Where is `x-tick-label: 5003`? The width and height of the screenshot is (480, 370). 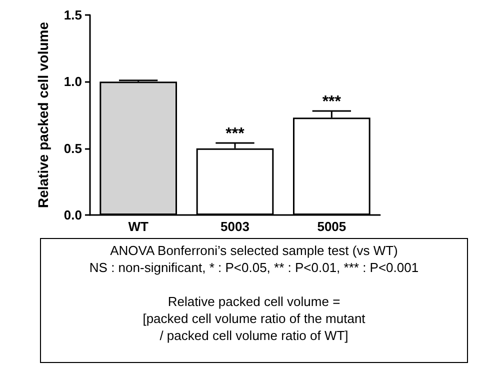
x-tick-label: 5003 is located at coordinates (235, 226).